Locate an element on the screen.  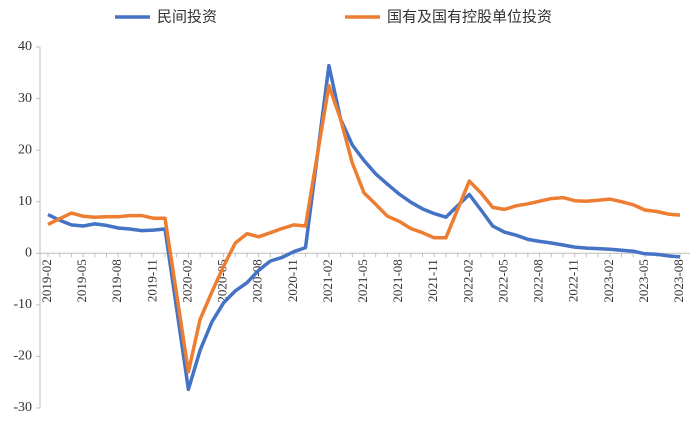
x-tick-label: 2021-05 is located at coordinates (362, 280).